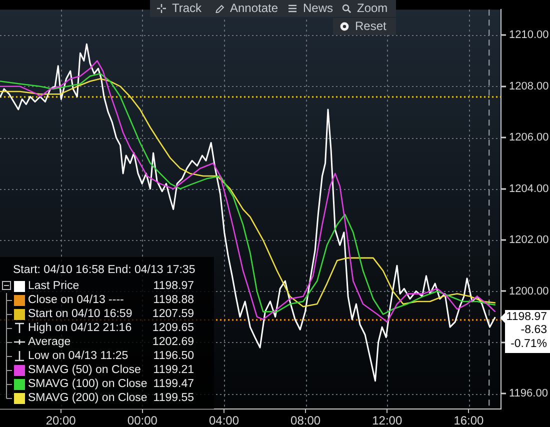 This screenshot has height=427, width=550. What do you see at coordinates (104, 270) in the screenshot?
I see `legend-title: Start: 04/10 16:58 End: 04/13 17:35` at bounding box center [104, 270].